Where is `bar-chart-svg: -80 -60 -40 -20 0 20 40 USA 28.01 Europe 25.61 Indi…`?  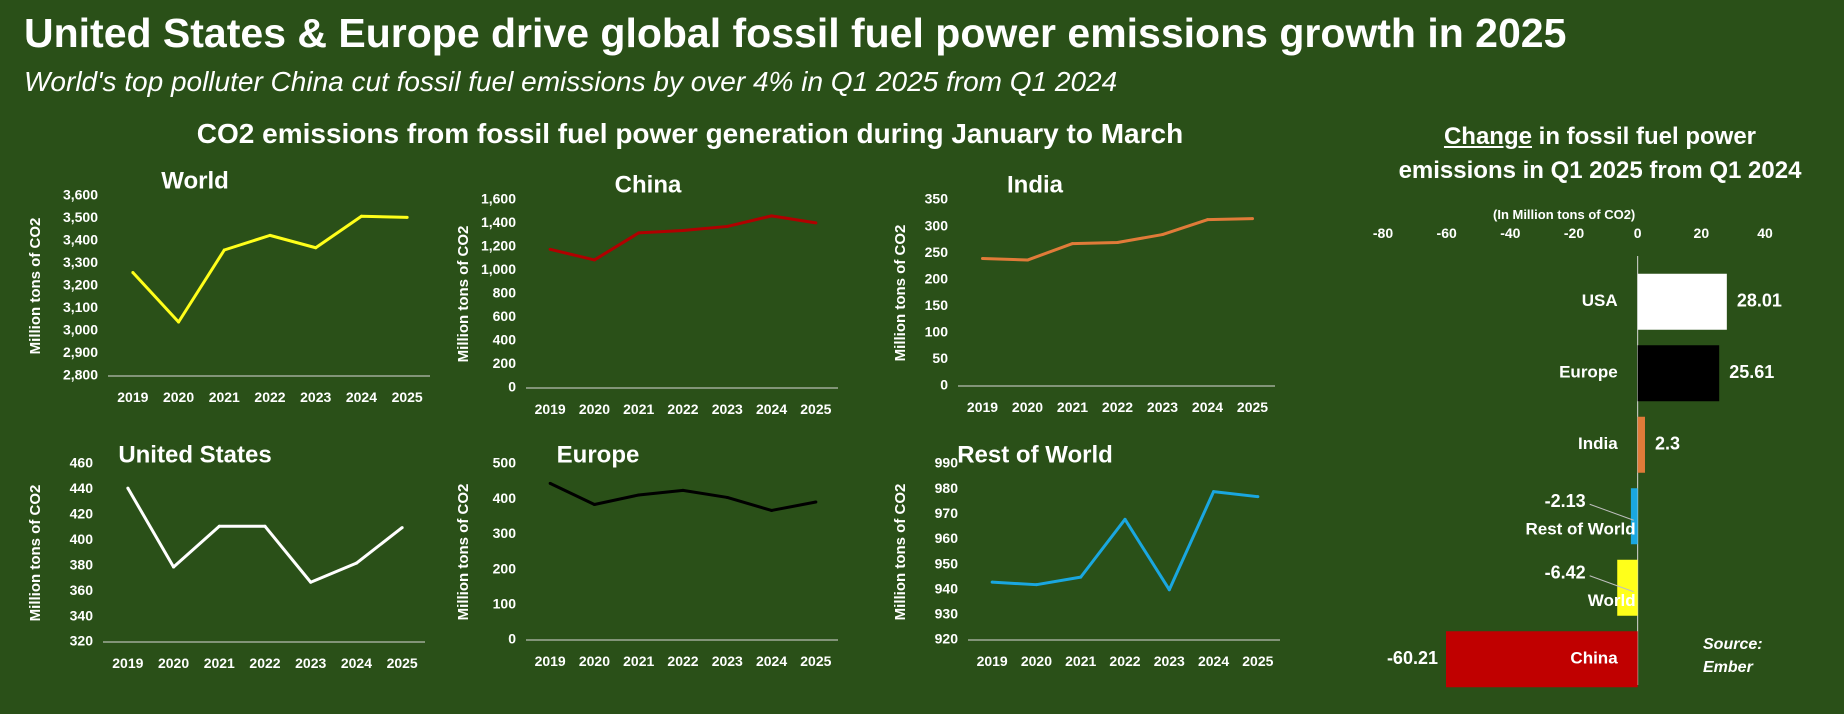
bar-chart-svg: -80 -60 -40 -20 0 20 40 USA 28.01 Europe 25.61 Indi… is located at coordinates (1577, 456).